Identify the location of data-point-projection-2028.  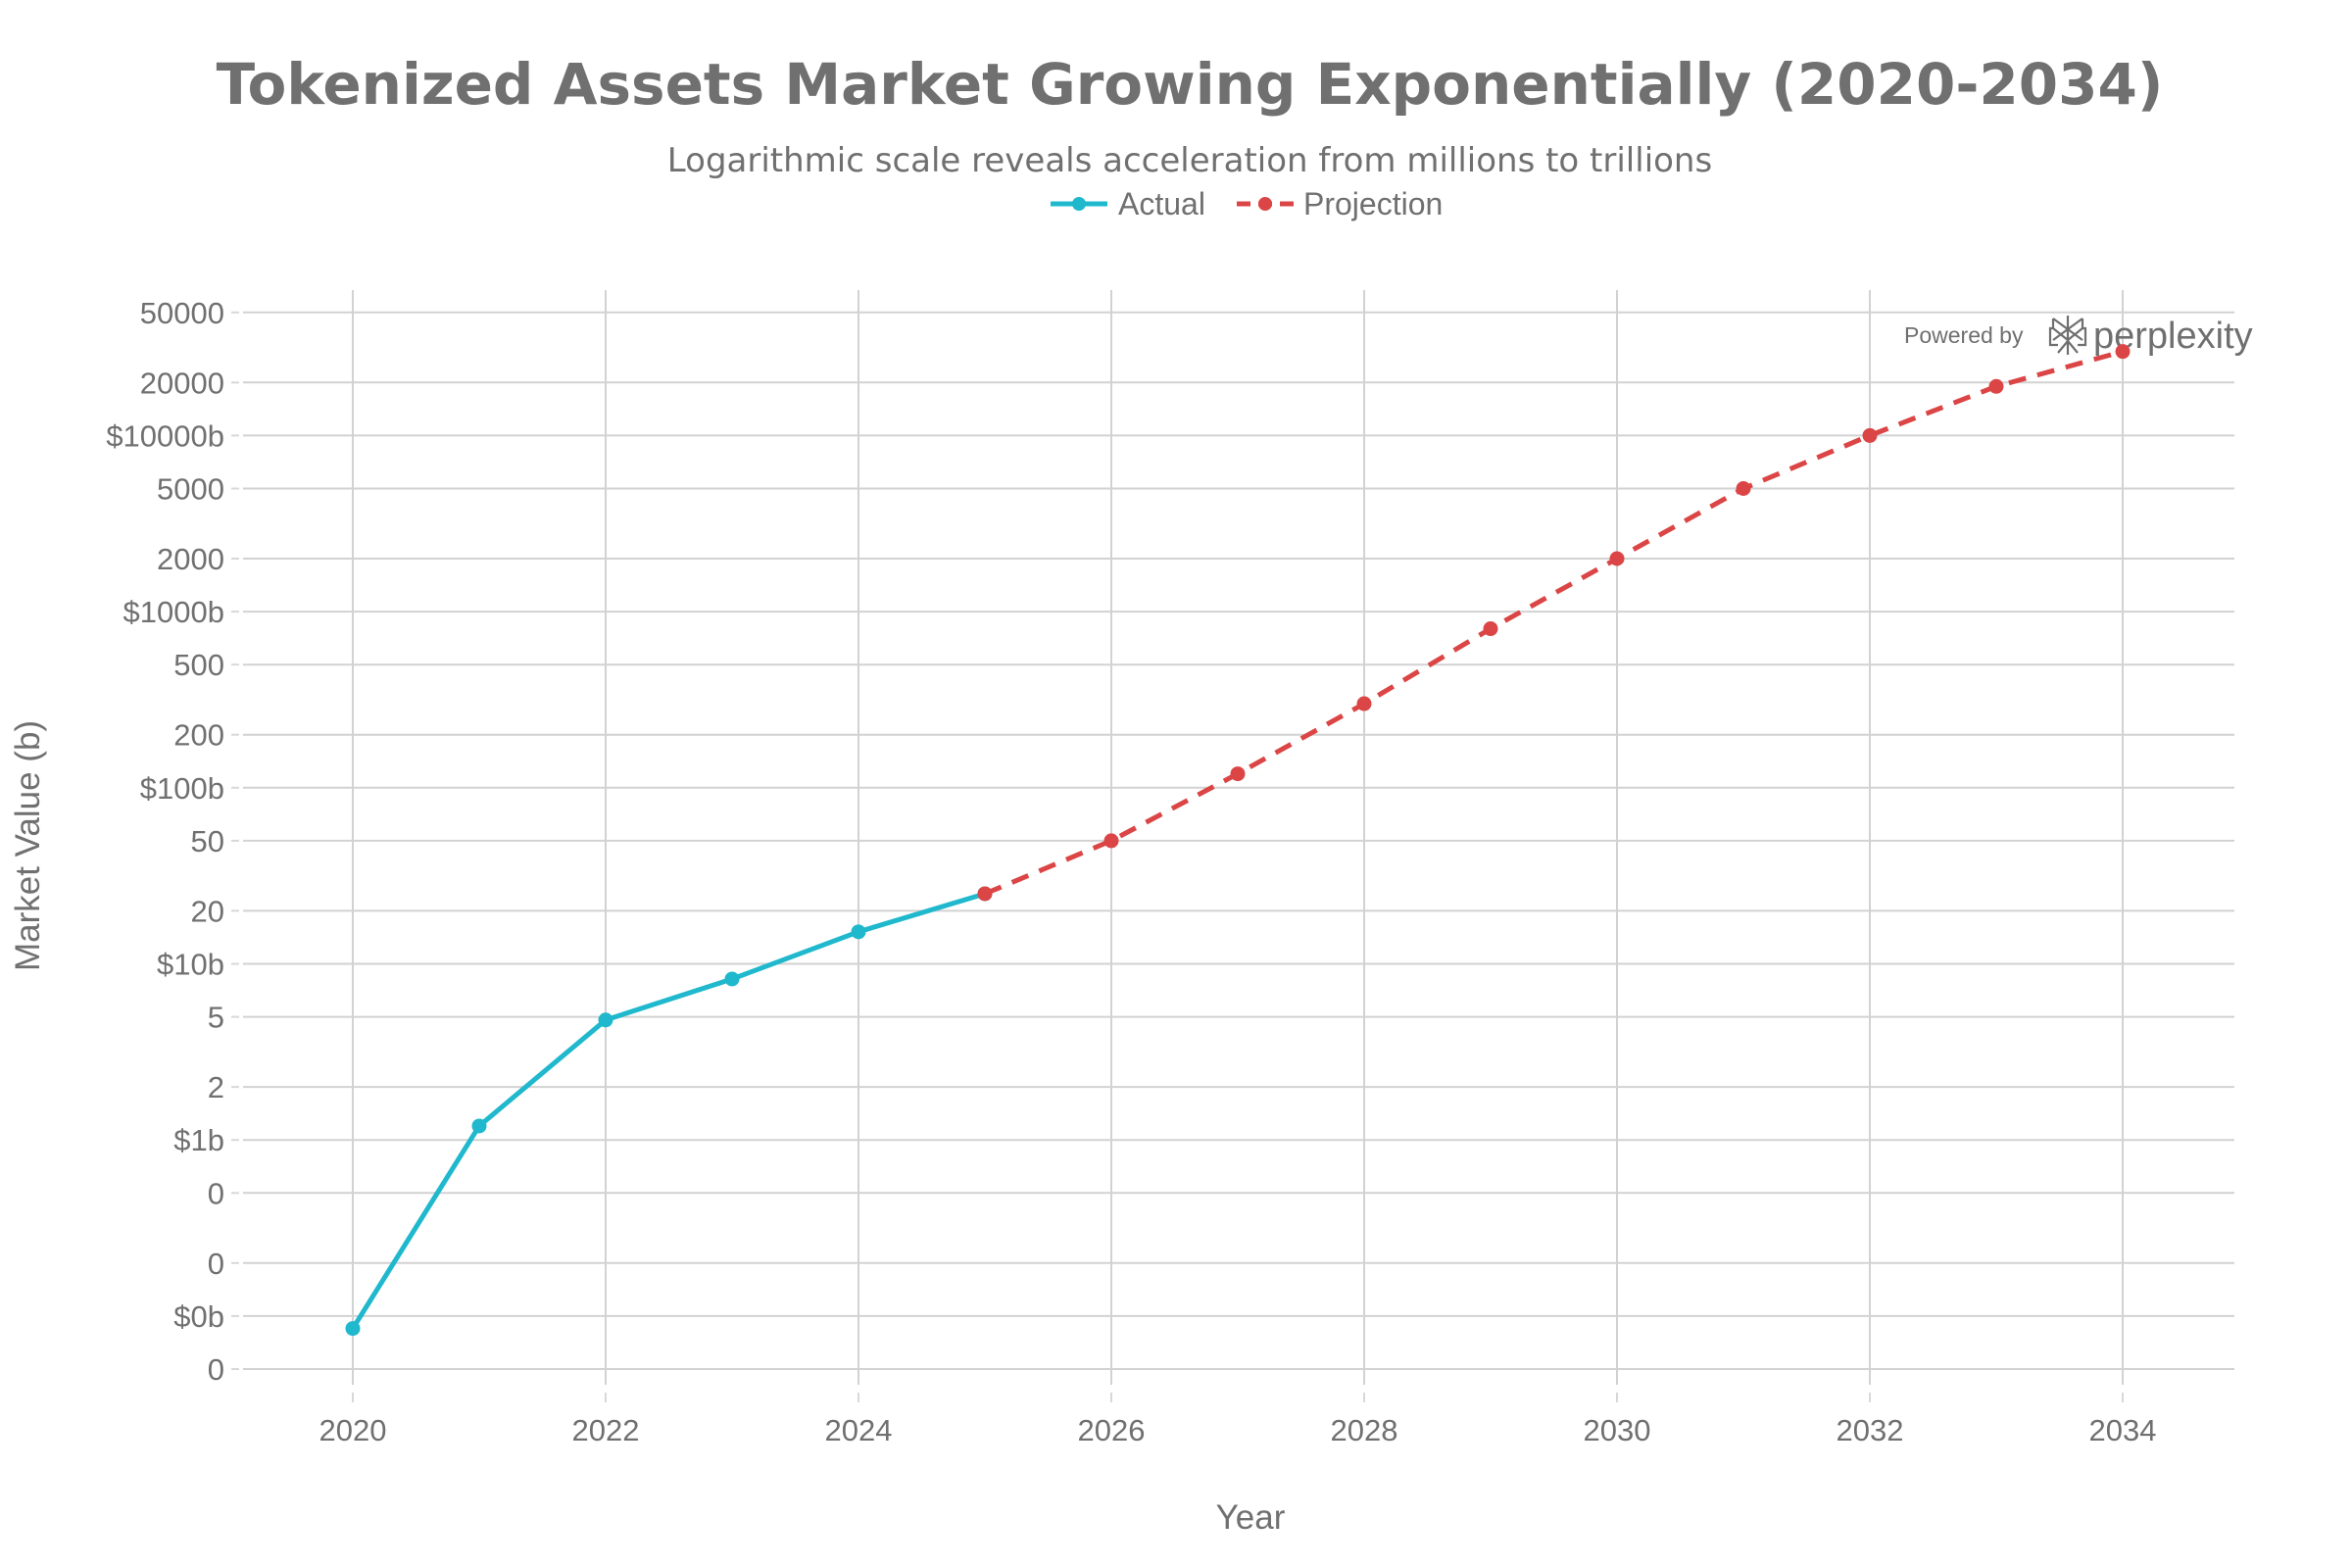
(1364, 703).